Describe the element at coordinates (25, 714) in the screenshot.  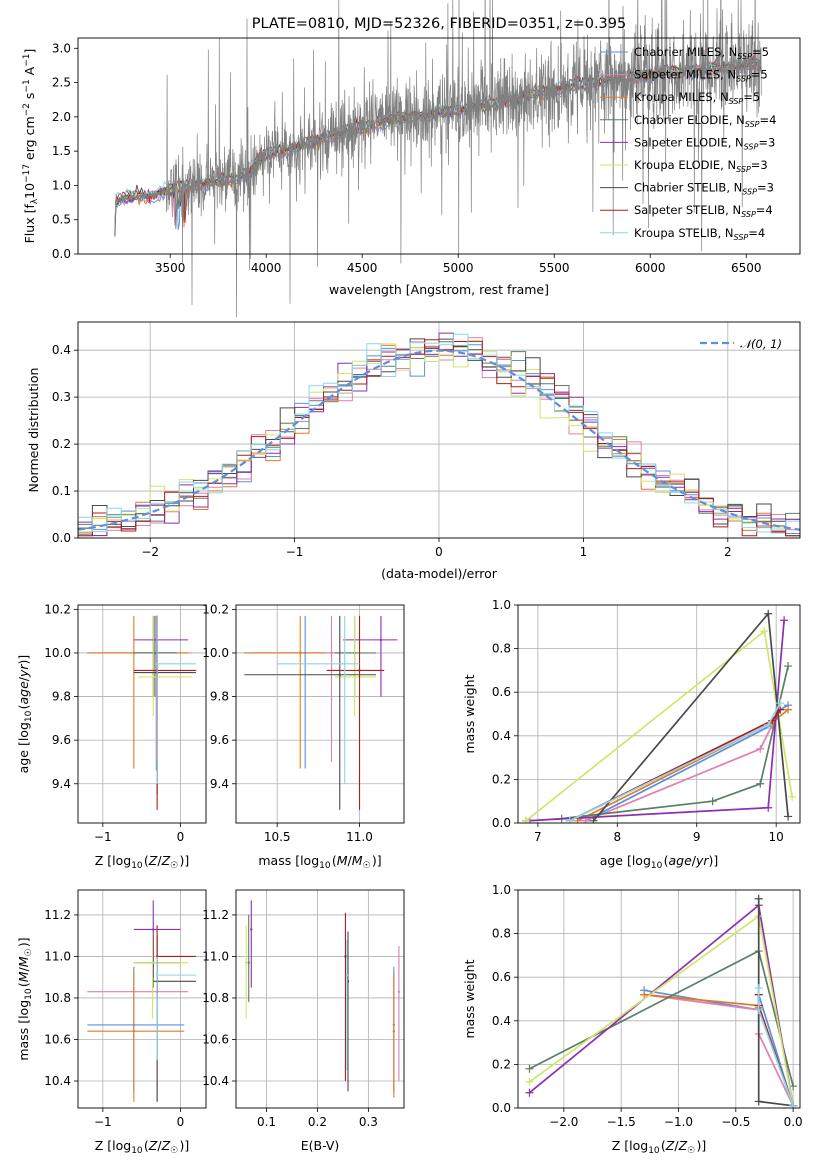
I see `y-axis-label: age [log10 (age/yr)]` at that location.